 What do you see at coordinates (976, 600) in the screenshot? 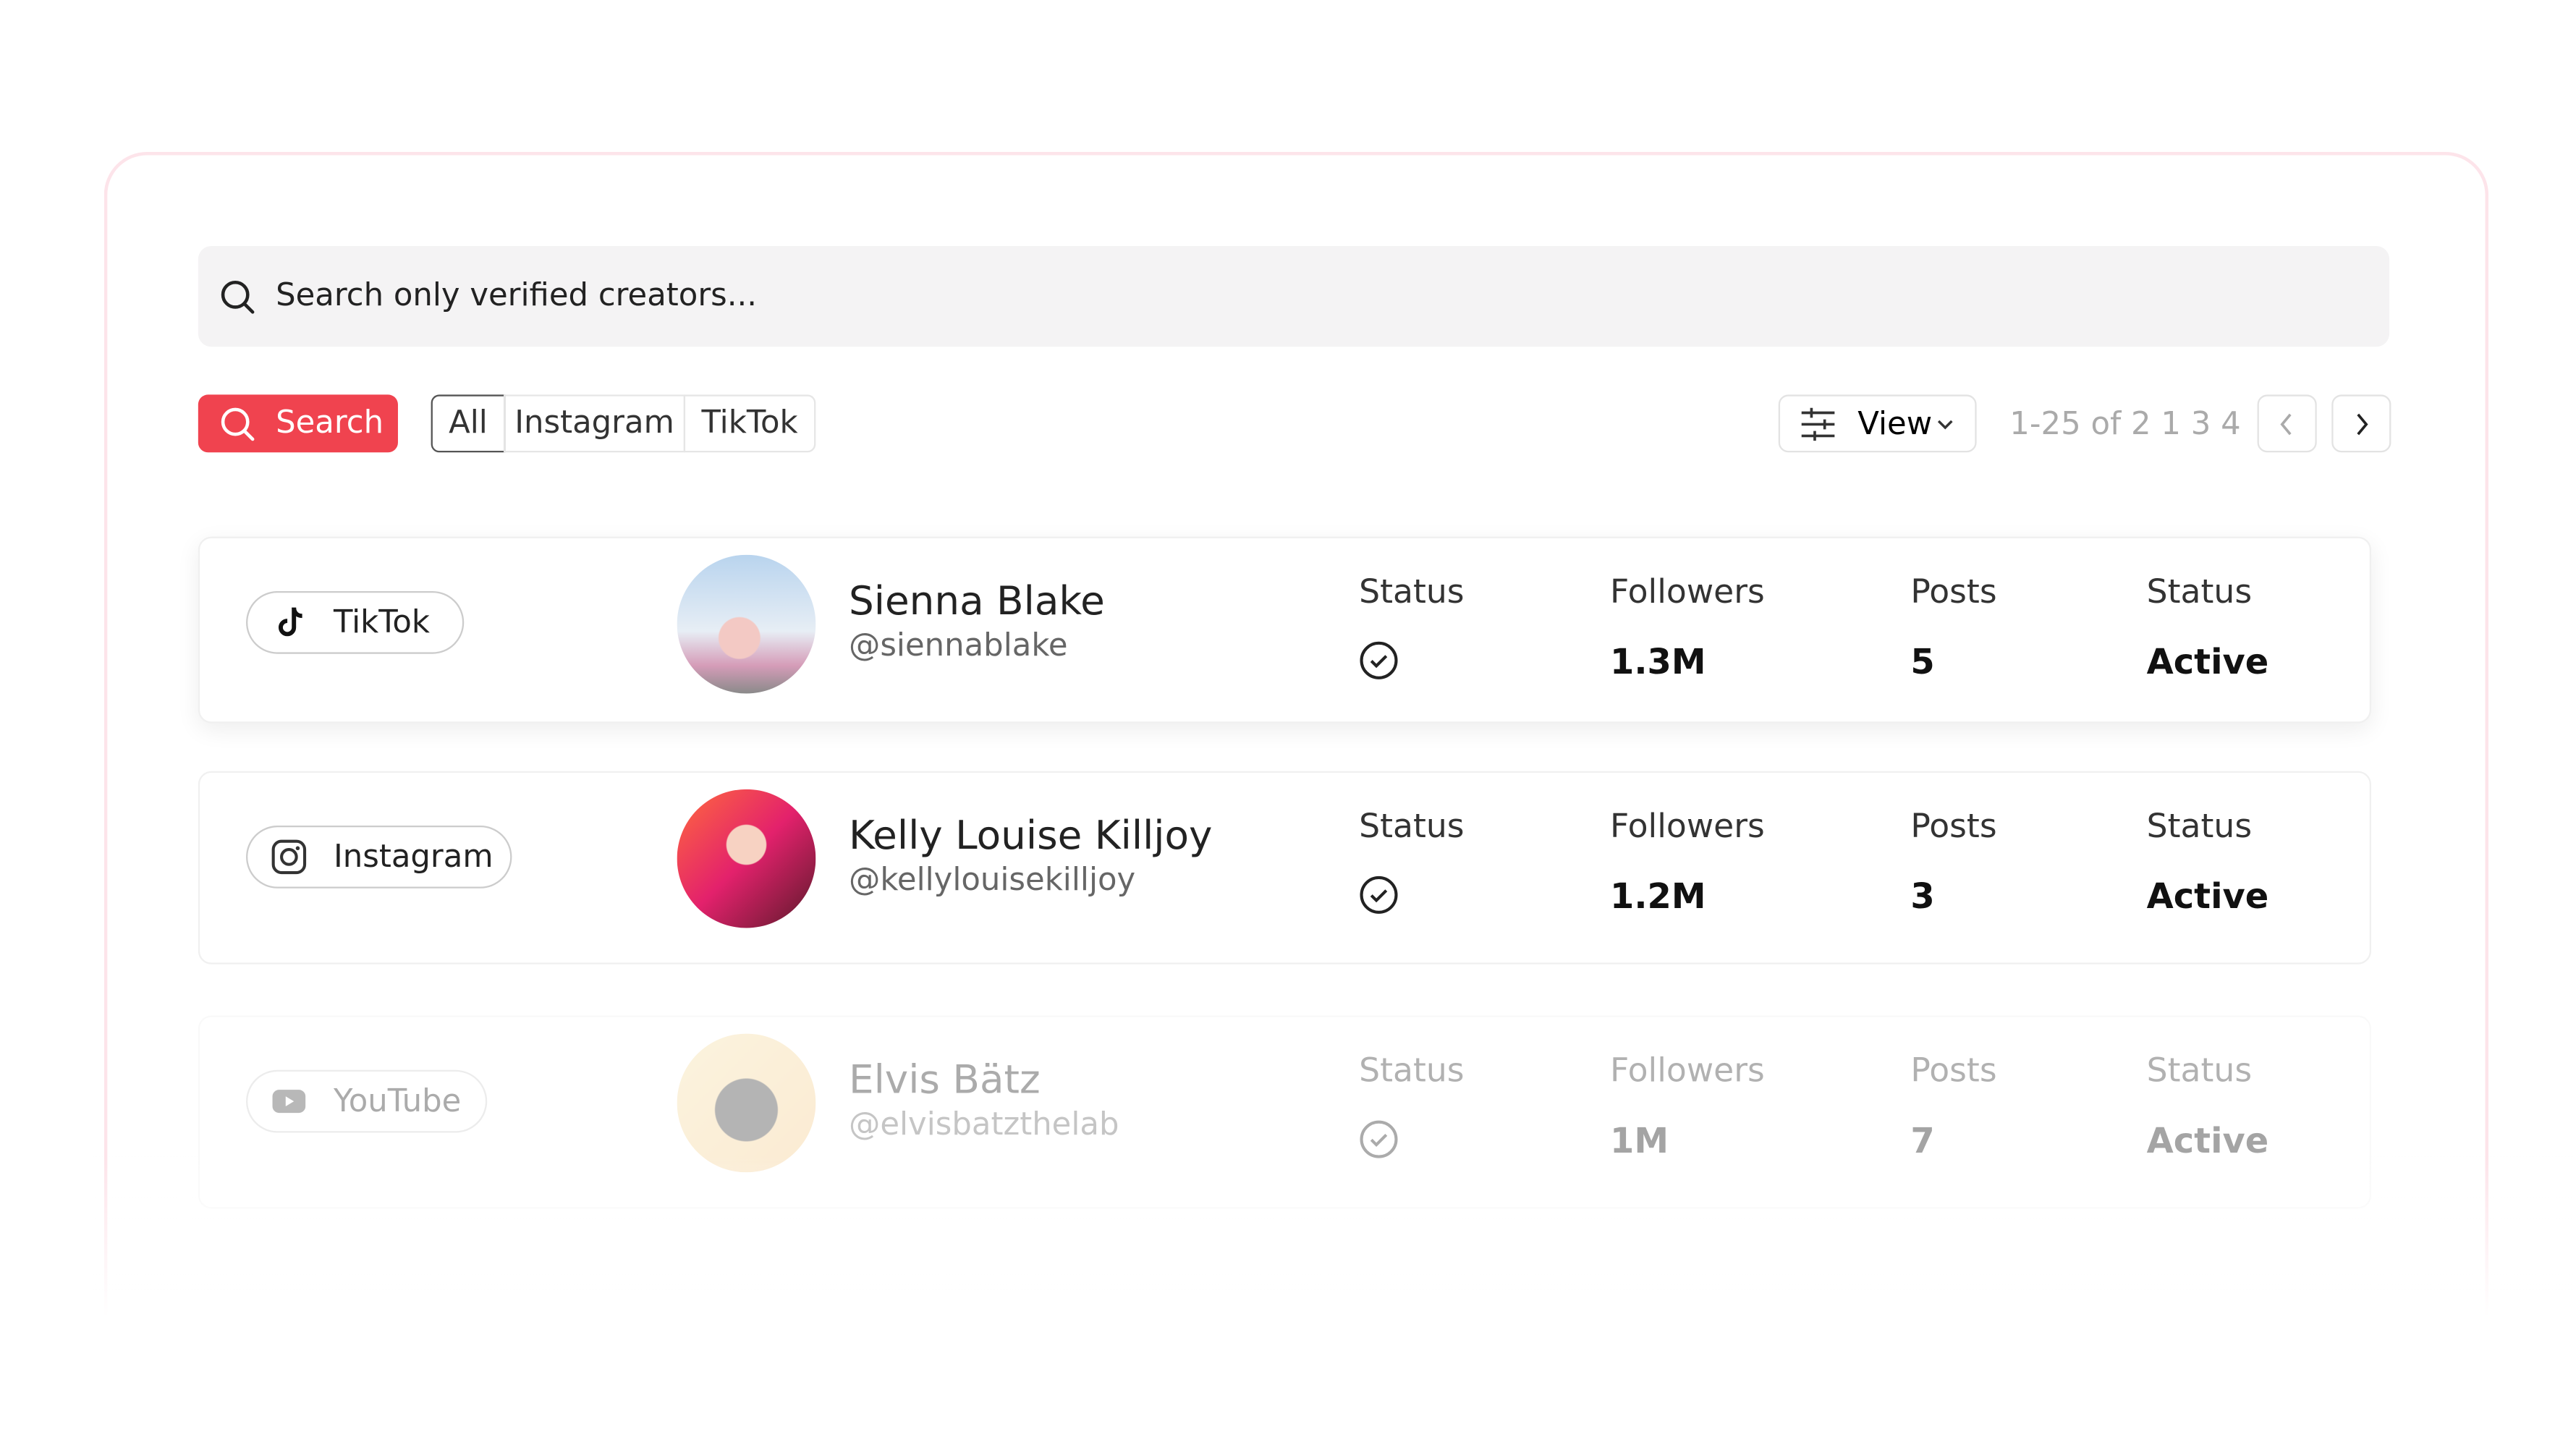
I see `creator-name: Sienna Blake` at bounding box center [976, 600].